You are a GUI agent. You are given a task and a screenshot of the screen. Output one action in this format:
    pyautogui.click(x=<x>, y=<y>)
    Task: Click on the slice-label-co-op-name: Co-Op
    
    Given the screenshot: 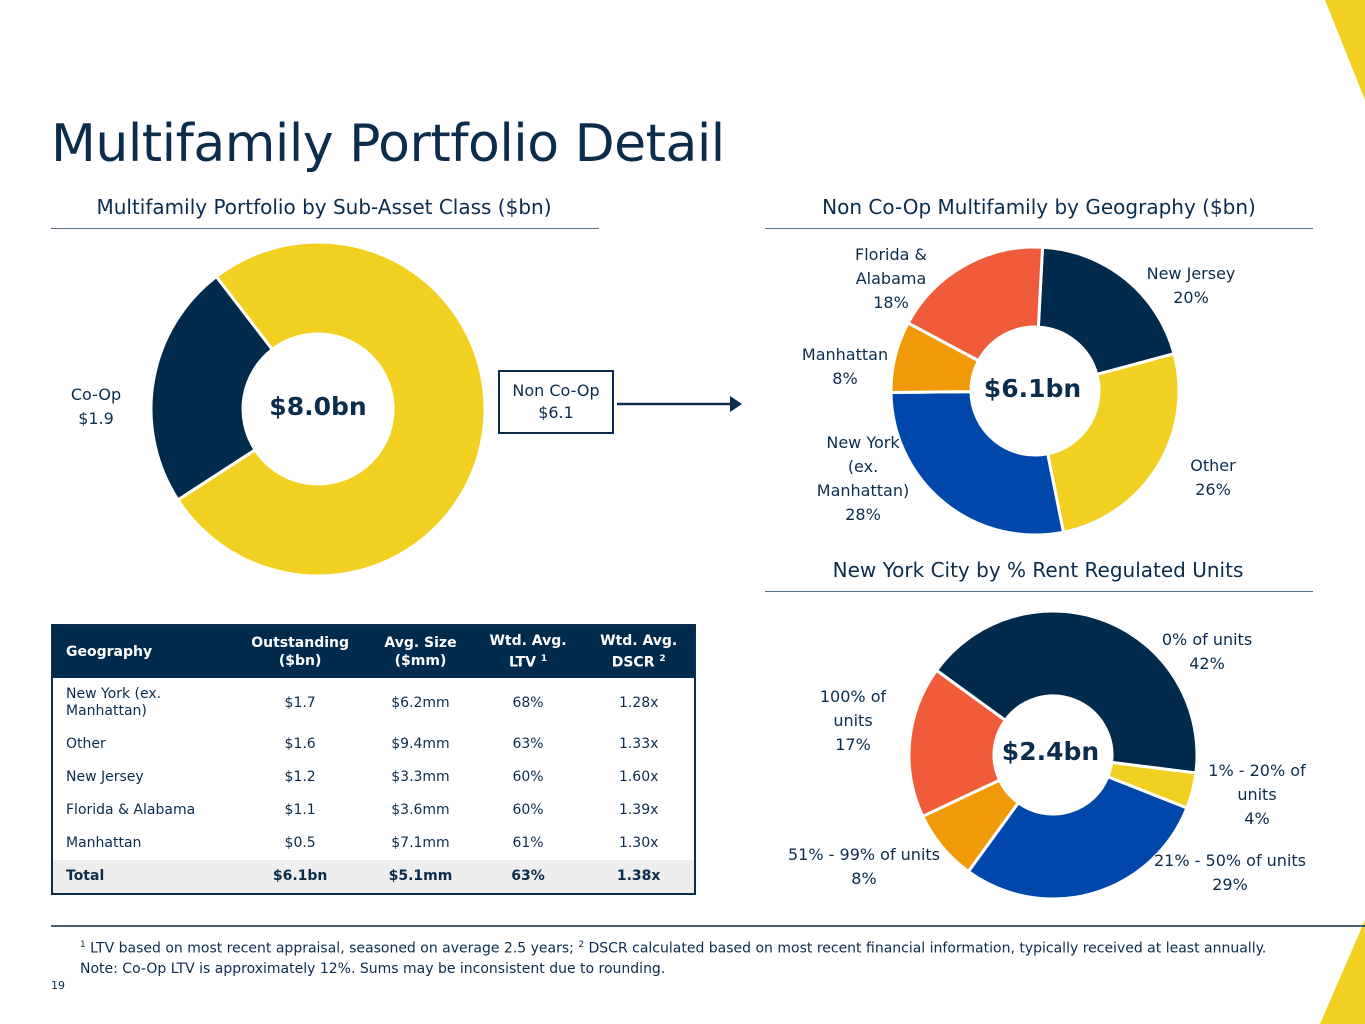 What is the action you would take?
    pyautogui.click(x=96, y=394)
    